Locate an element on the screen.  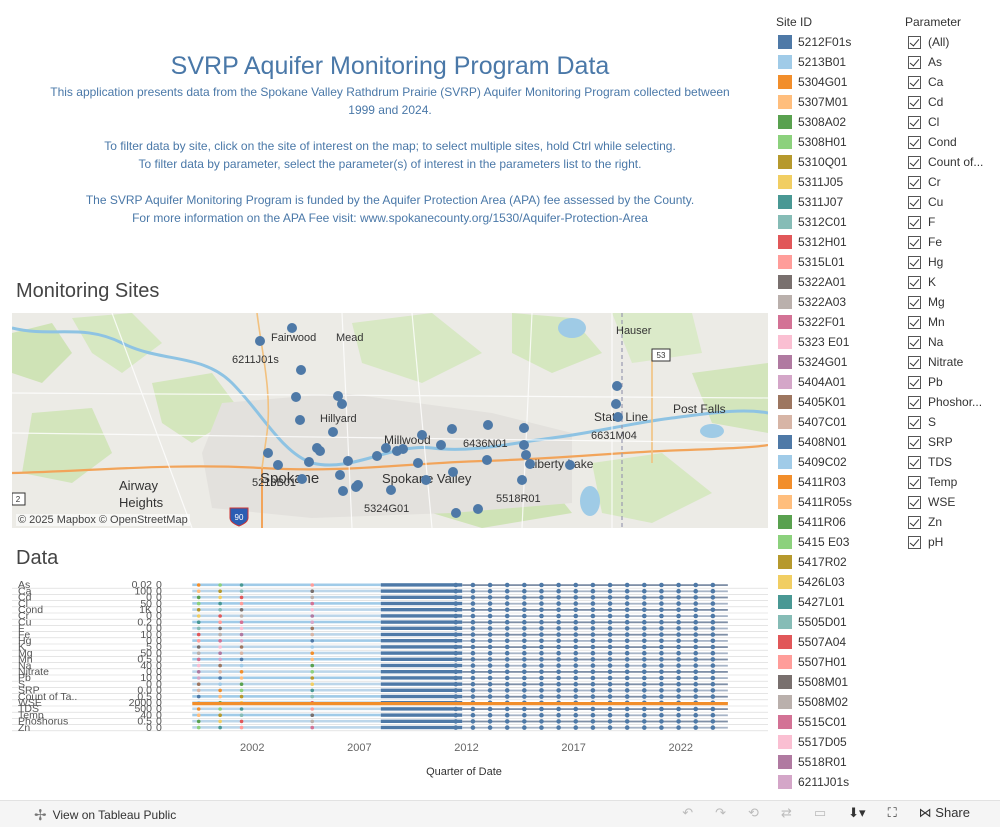
parameter-filter-item: Zn is located at coordinates (954, 522).